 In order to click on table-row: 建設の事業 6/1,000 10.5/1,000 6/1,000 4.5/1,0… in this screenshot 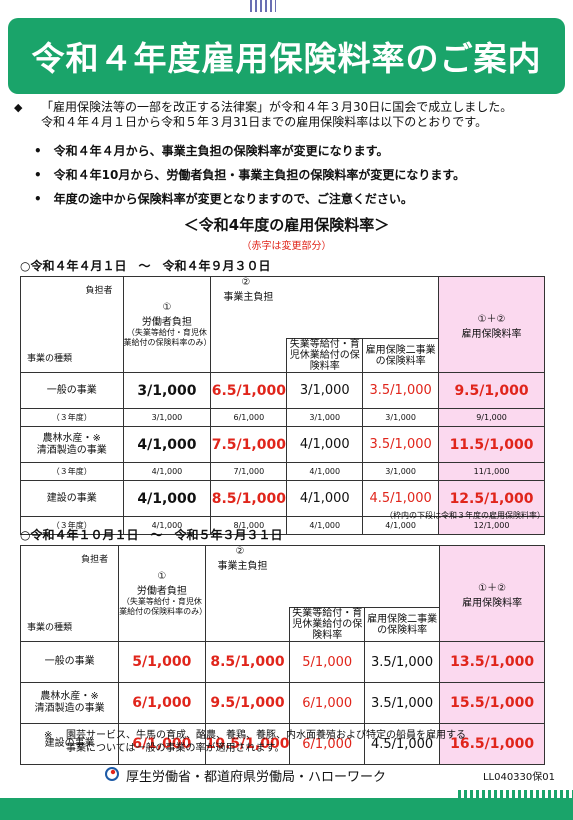, I will do `click(282, 744)`.